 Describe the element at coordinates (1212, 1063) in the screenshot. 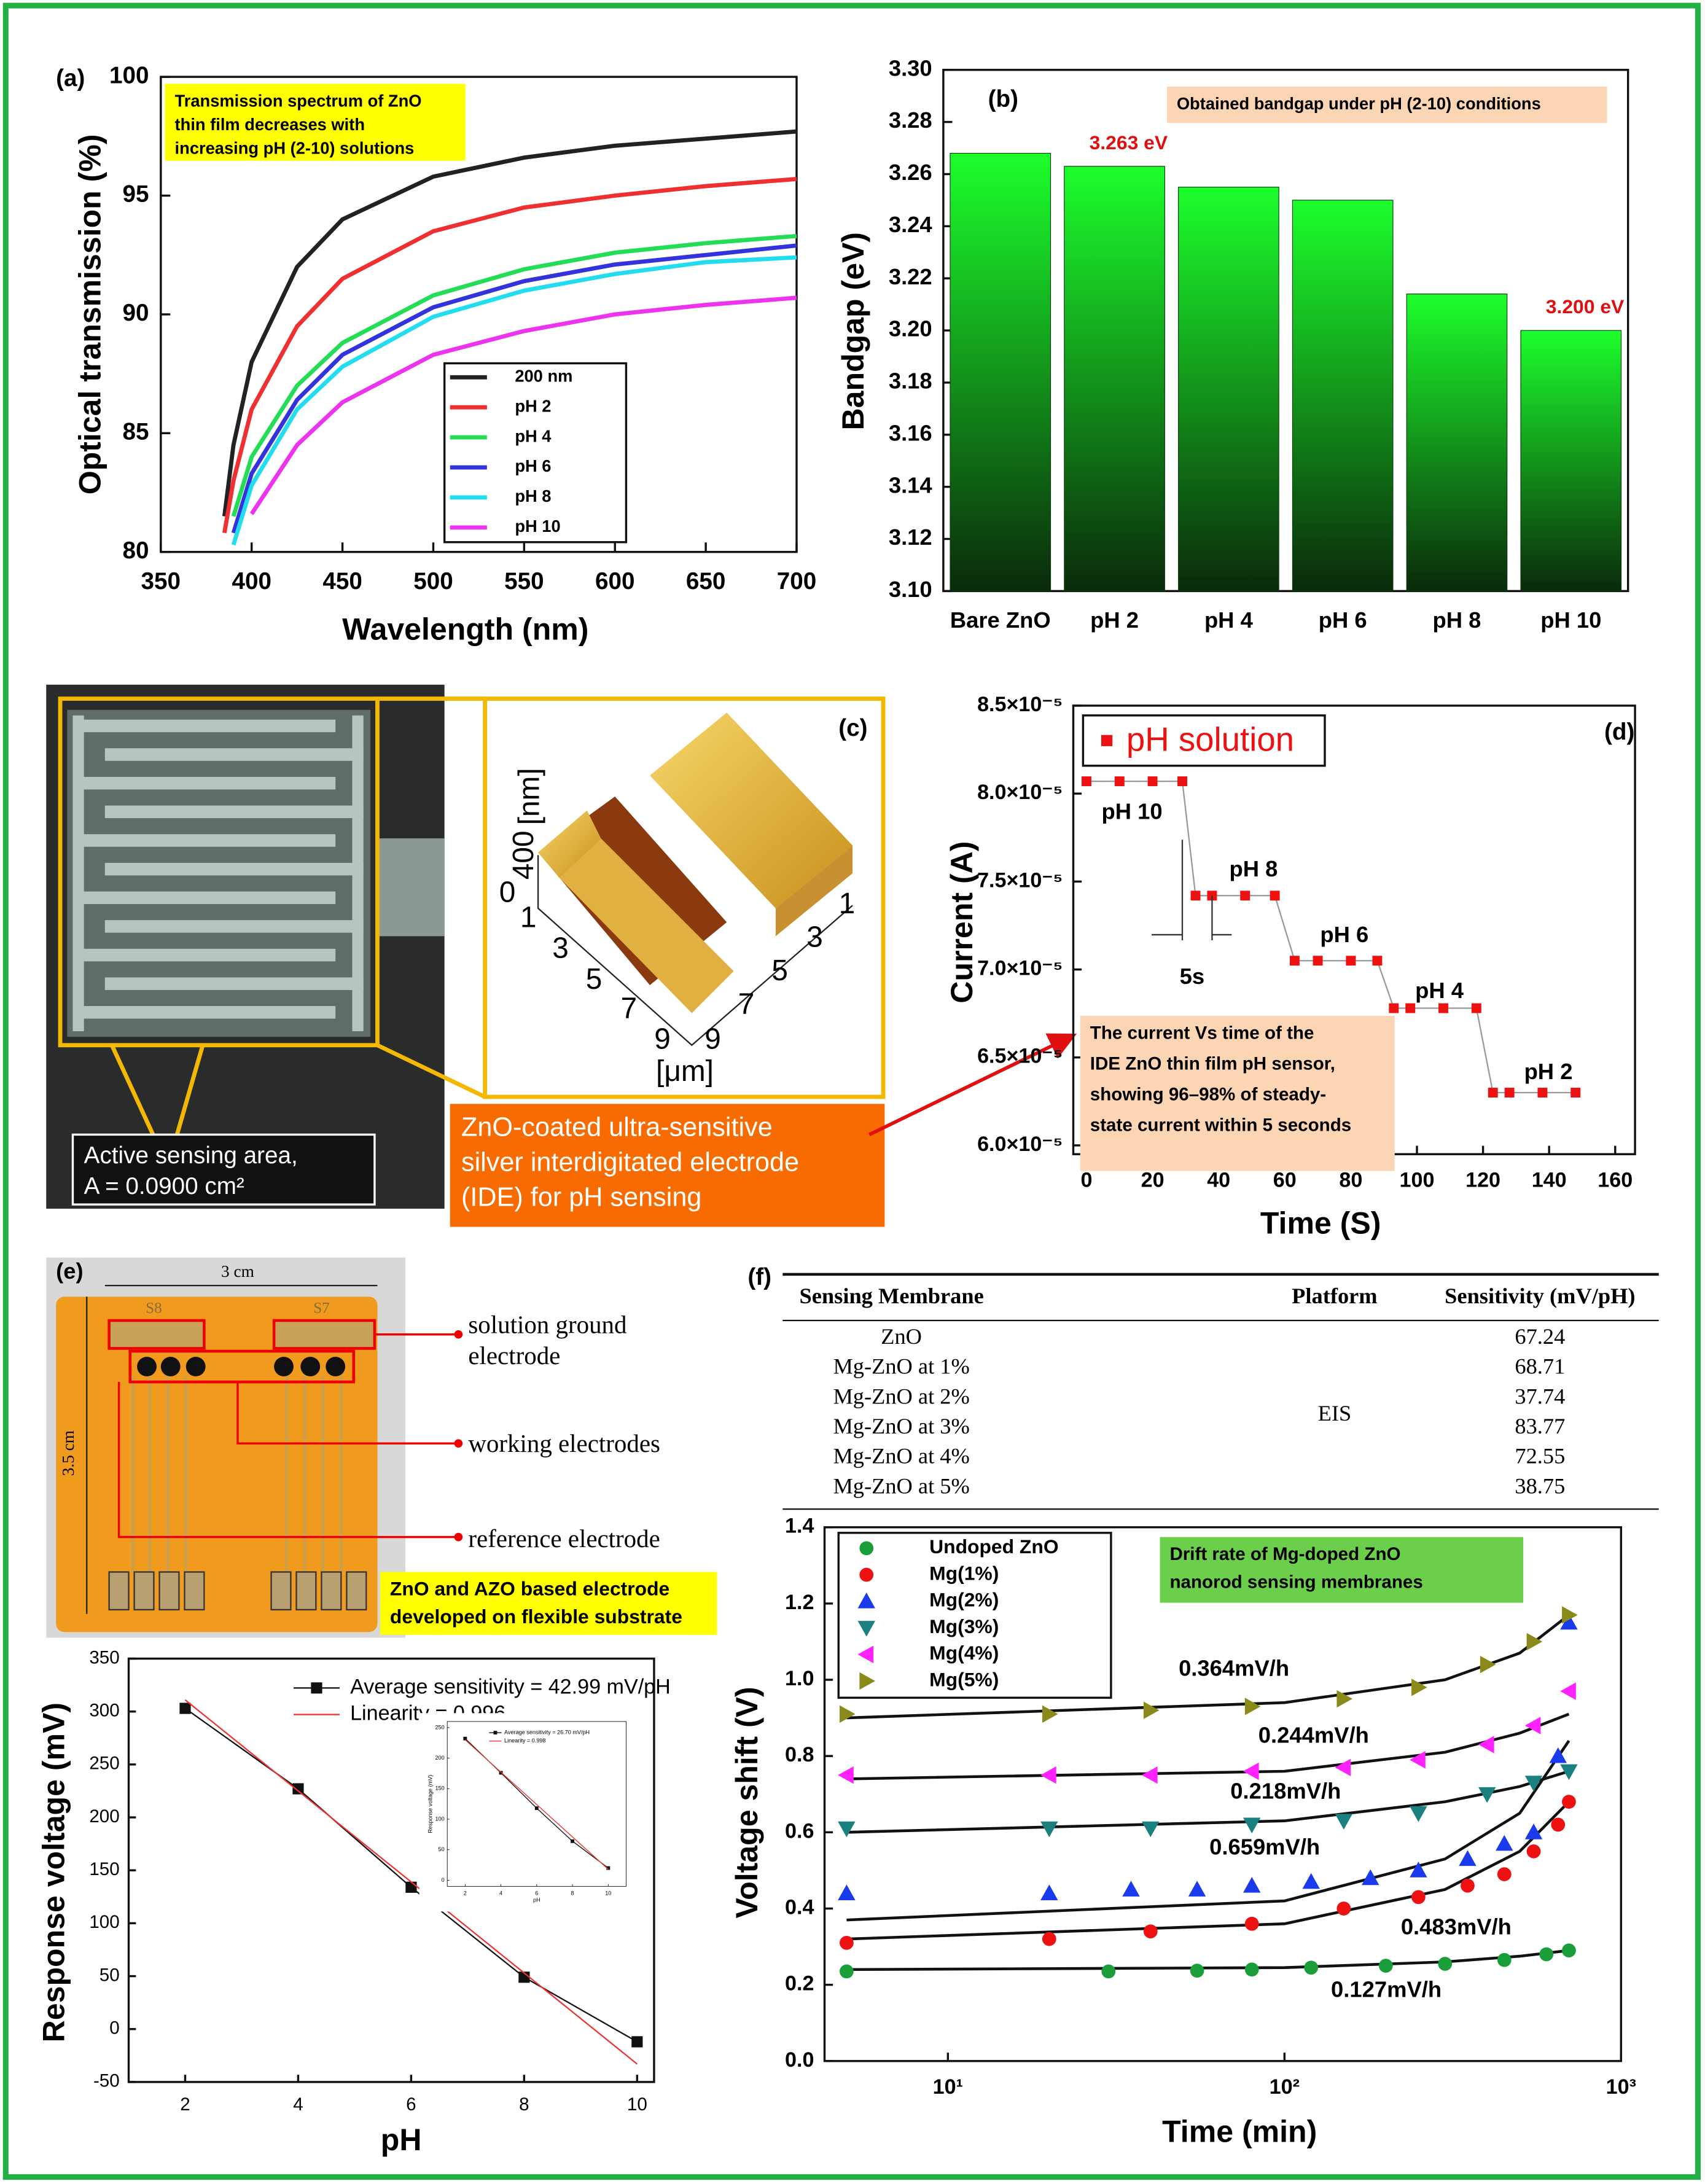

I see `note-text: IDE ZnO thin film pH sensor,` at that location.